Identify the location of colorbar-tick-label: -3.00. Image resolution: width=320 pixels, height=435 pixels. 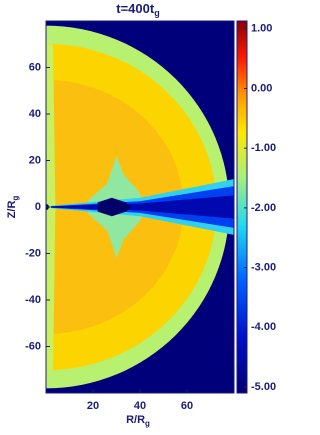
(263, 268).